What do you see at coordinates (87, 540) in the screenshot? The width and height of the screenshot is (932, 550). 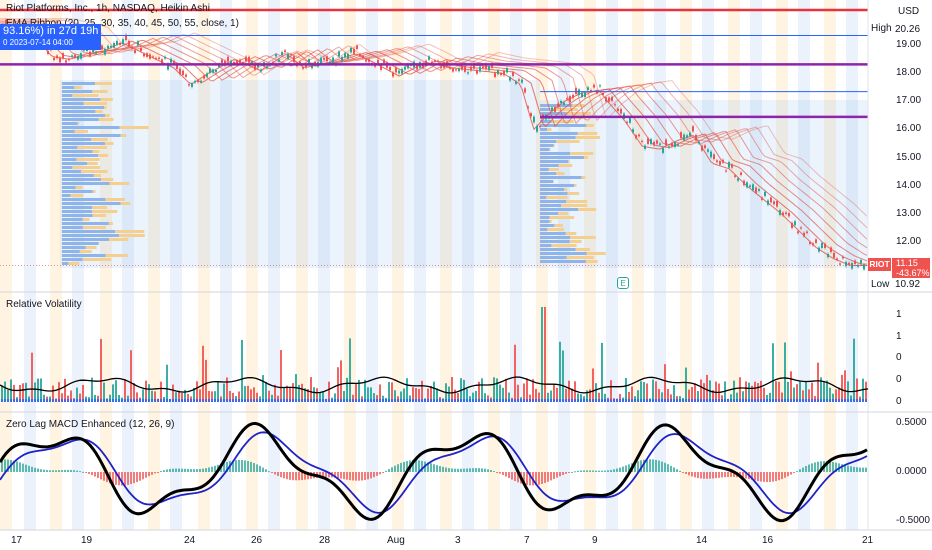 I see `time-tick-label: 19` at bounding box center [87, 540].